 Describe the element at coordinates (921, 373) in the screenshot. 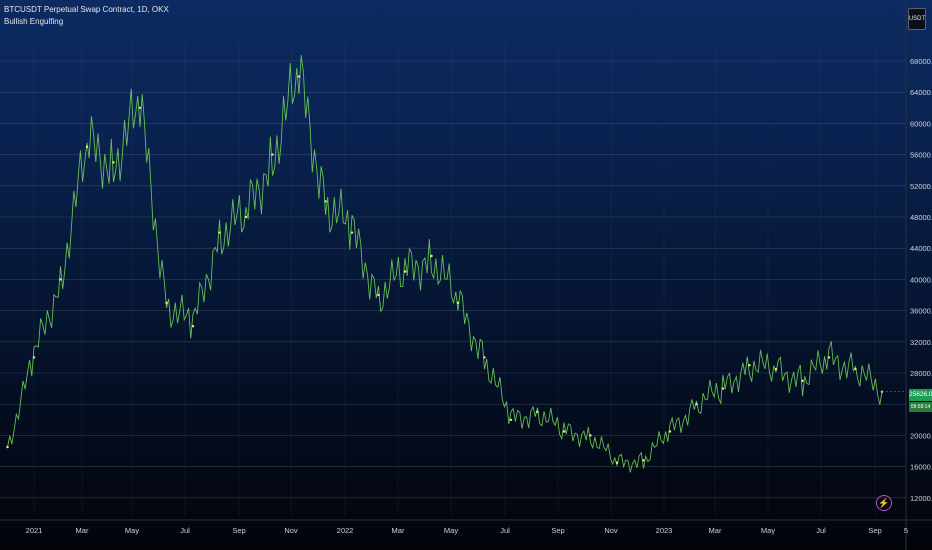

I see `y-tick-label: 28000.0` at that location.